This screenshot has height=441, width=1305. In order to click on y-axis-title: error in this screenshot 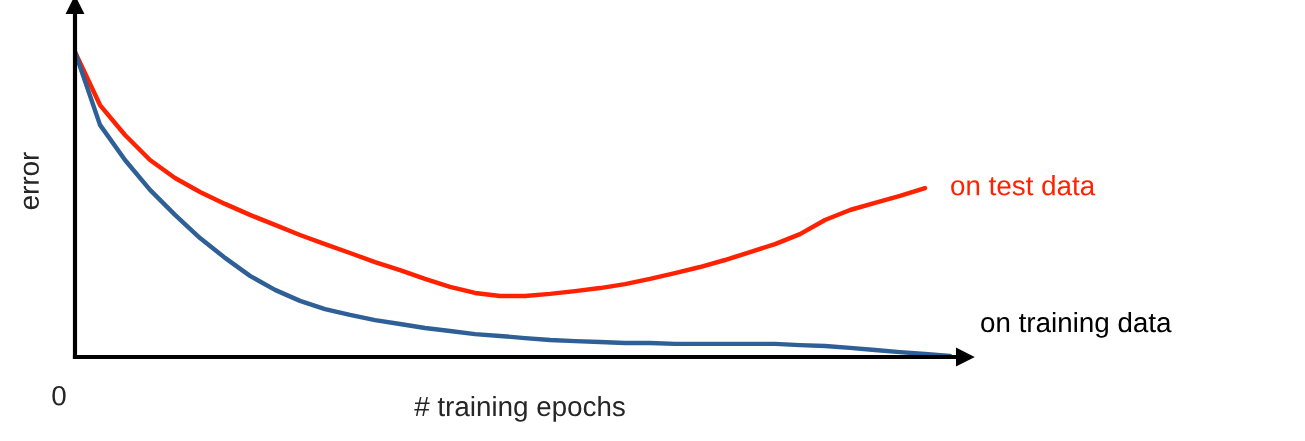, I will do `click(31, 181)`.